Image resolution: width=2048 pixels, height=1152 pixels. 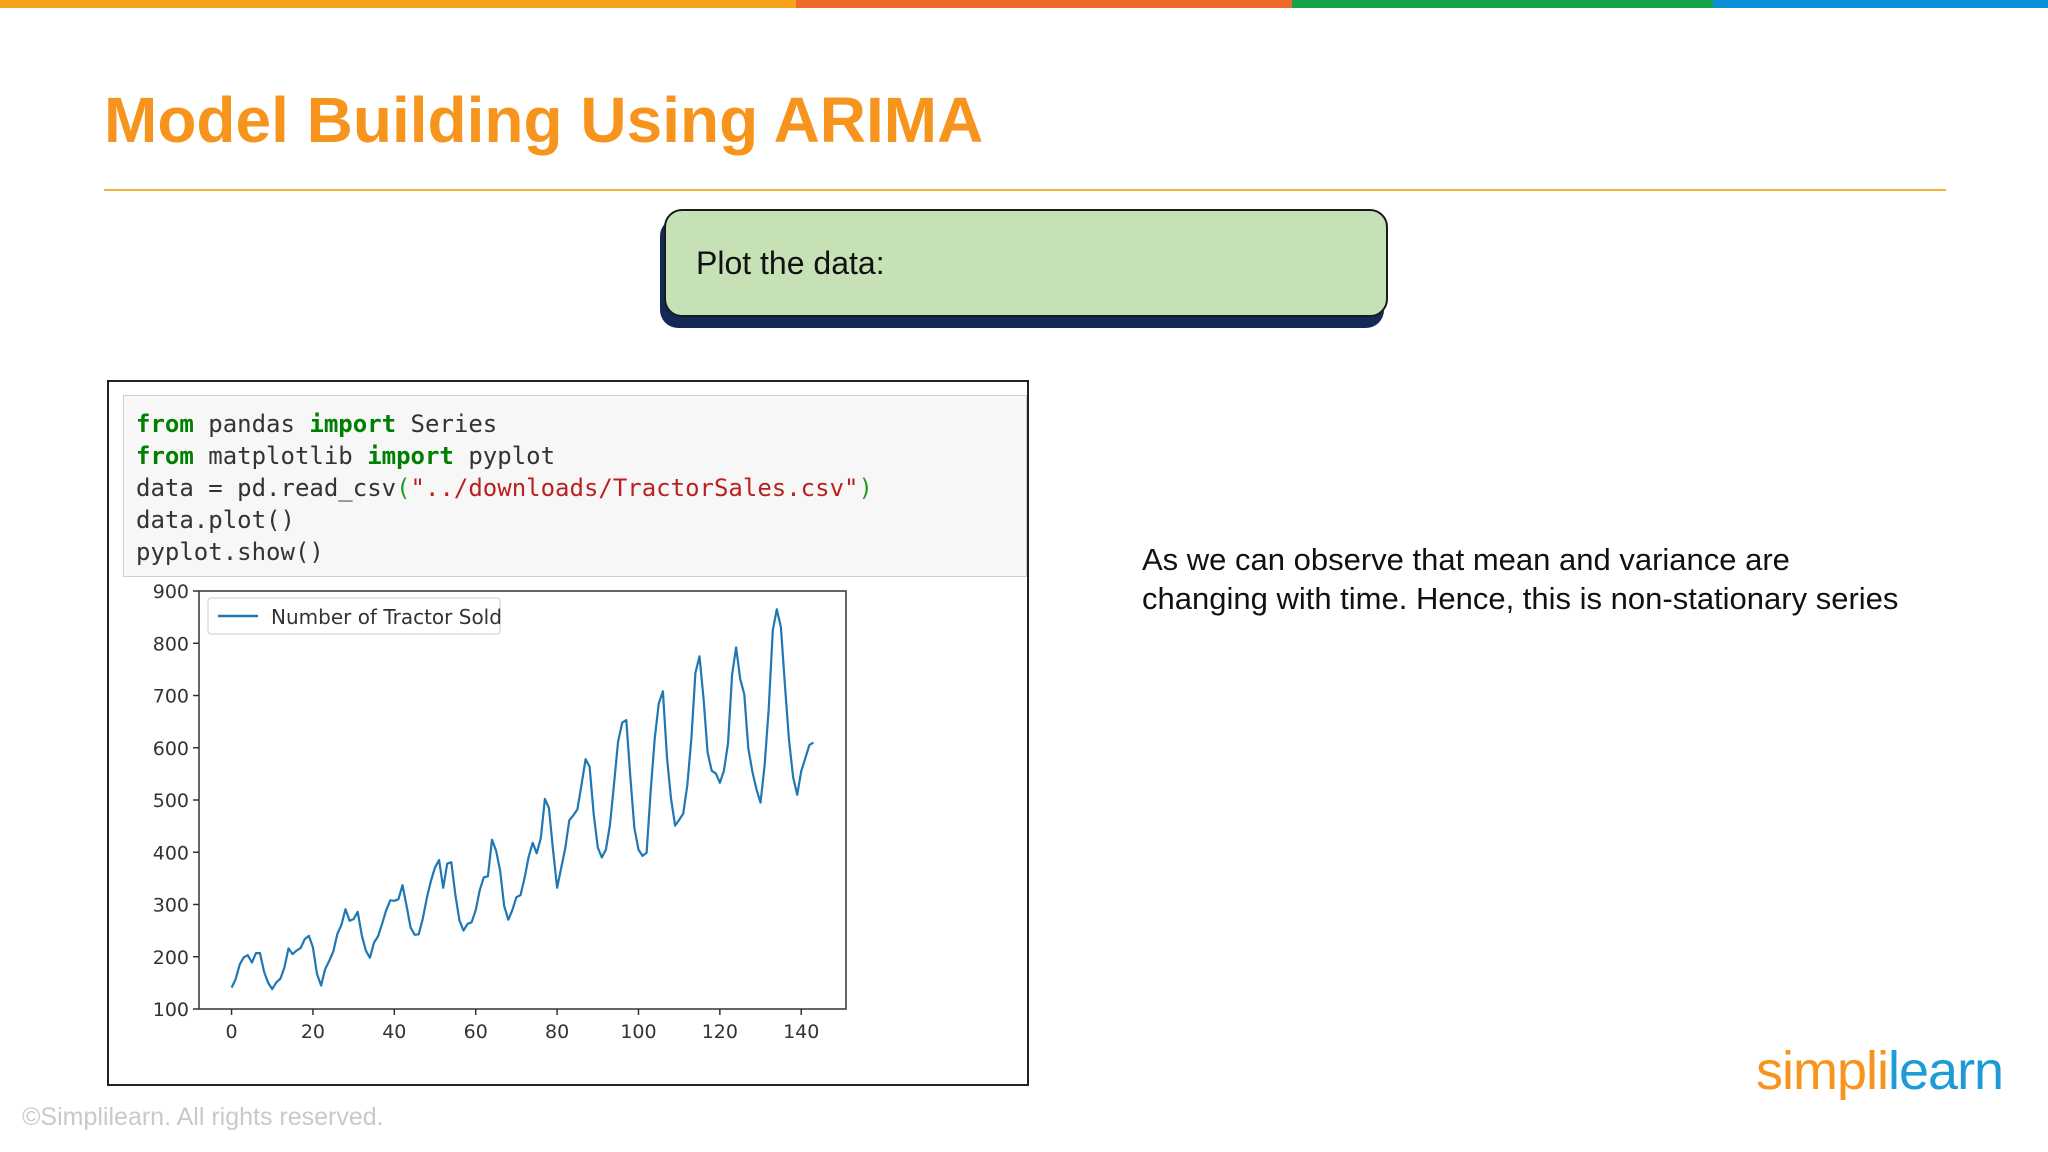 I want to click on code-text: pyplot, so click(x=504, y=456).